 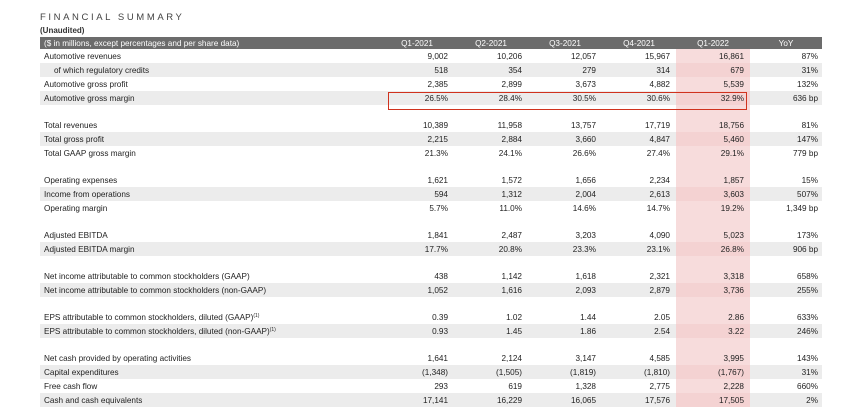 What do you see at coordinates (510, 153) in the screenshot?
I see `table-cell: 24.1%` at bounding box center [510, 153].